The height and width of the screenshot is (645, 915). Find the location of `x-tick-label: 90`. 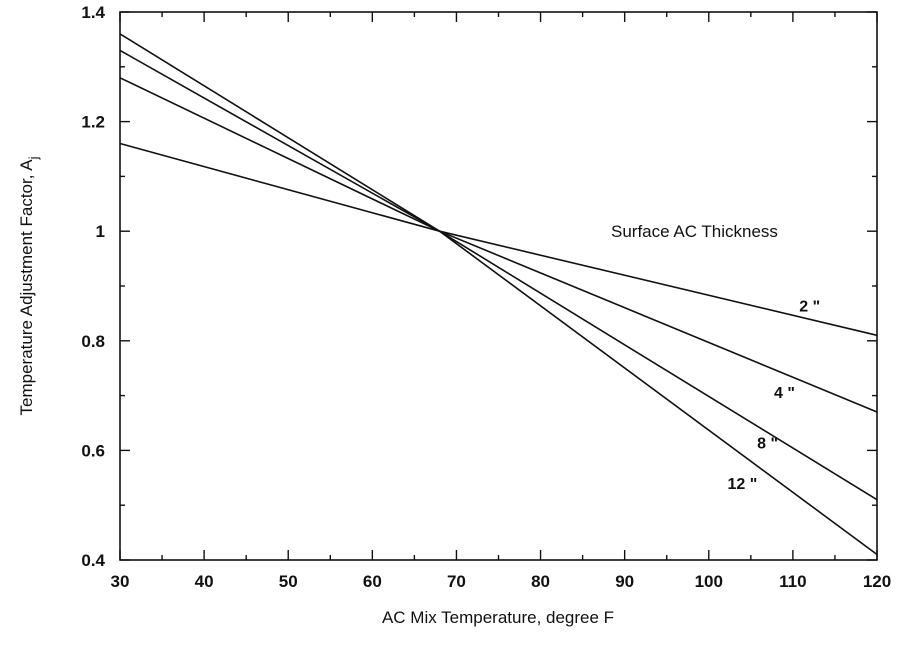

x-tick-label: 90 is located at coordinates (624, 581).